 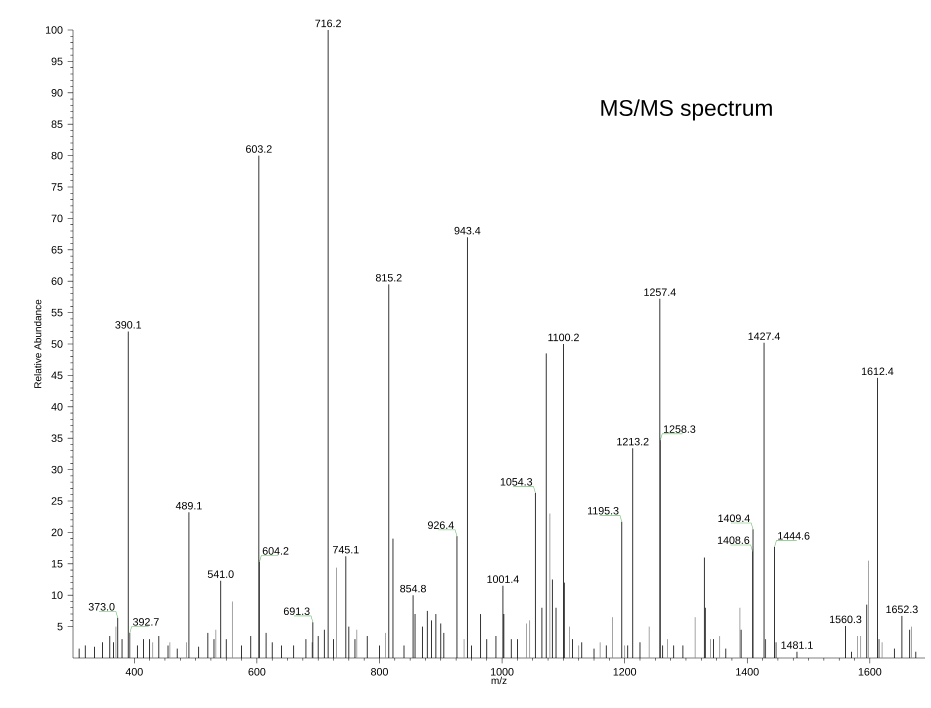 I want to click on annotation: 392.7, so click(x=145, y=622).